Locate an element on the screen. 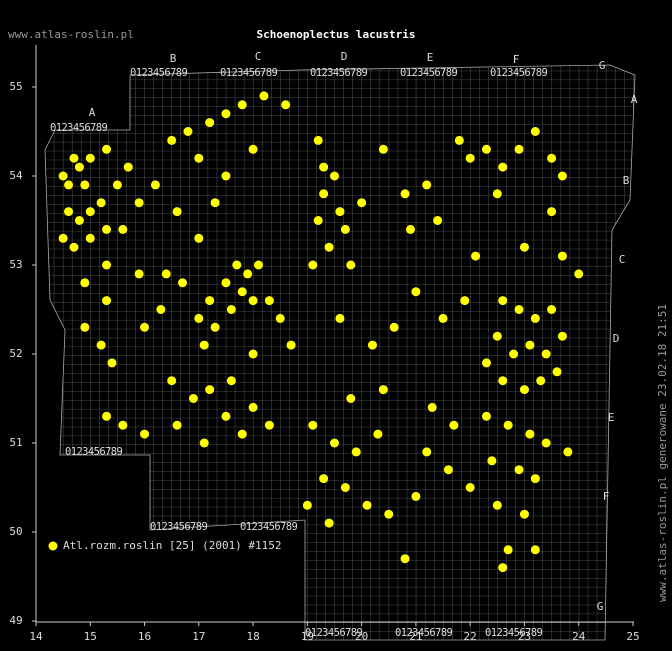  site: www.atlas-roslin.pl is located at coordinates (71, 34).